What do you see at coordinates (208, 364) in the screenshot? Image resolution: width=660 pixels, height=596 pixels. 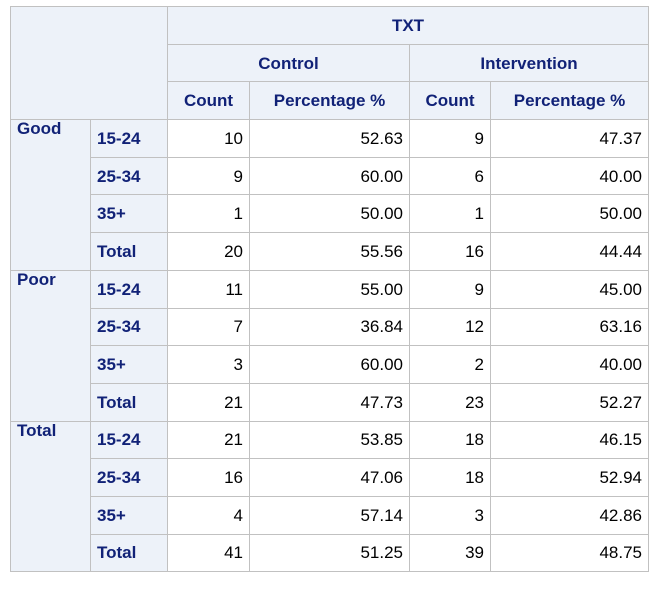 I see `control-count-cell: 3` at bounding box center [208, 364].